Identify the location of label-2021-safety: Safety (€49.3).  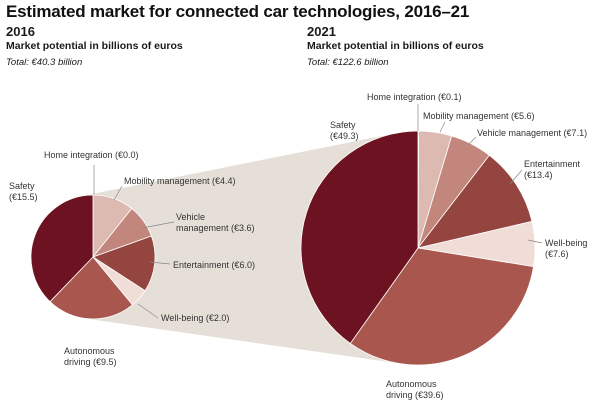
(344, 130).